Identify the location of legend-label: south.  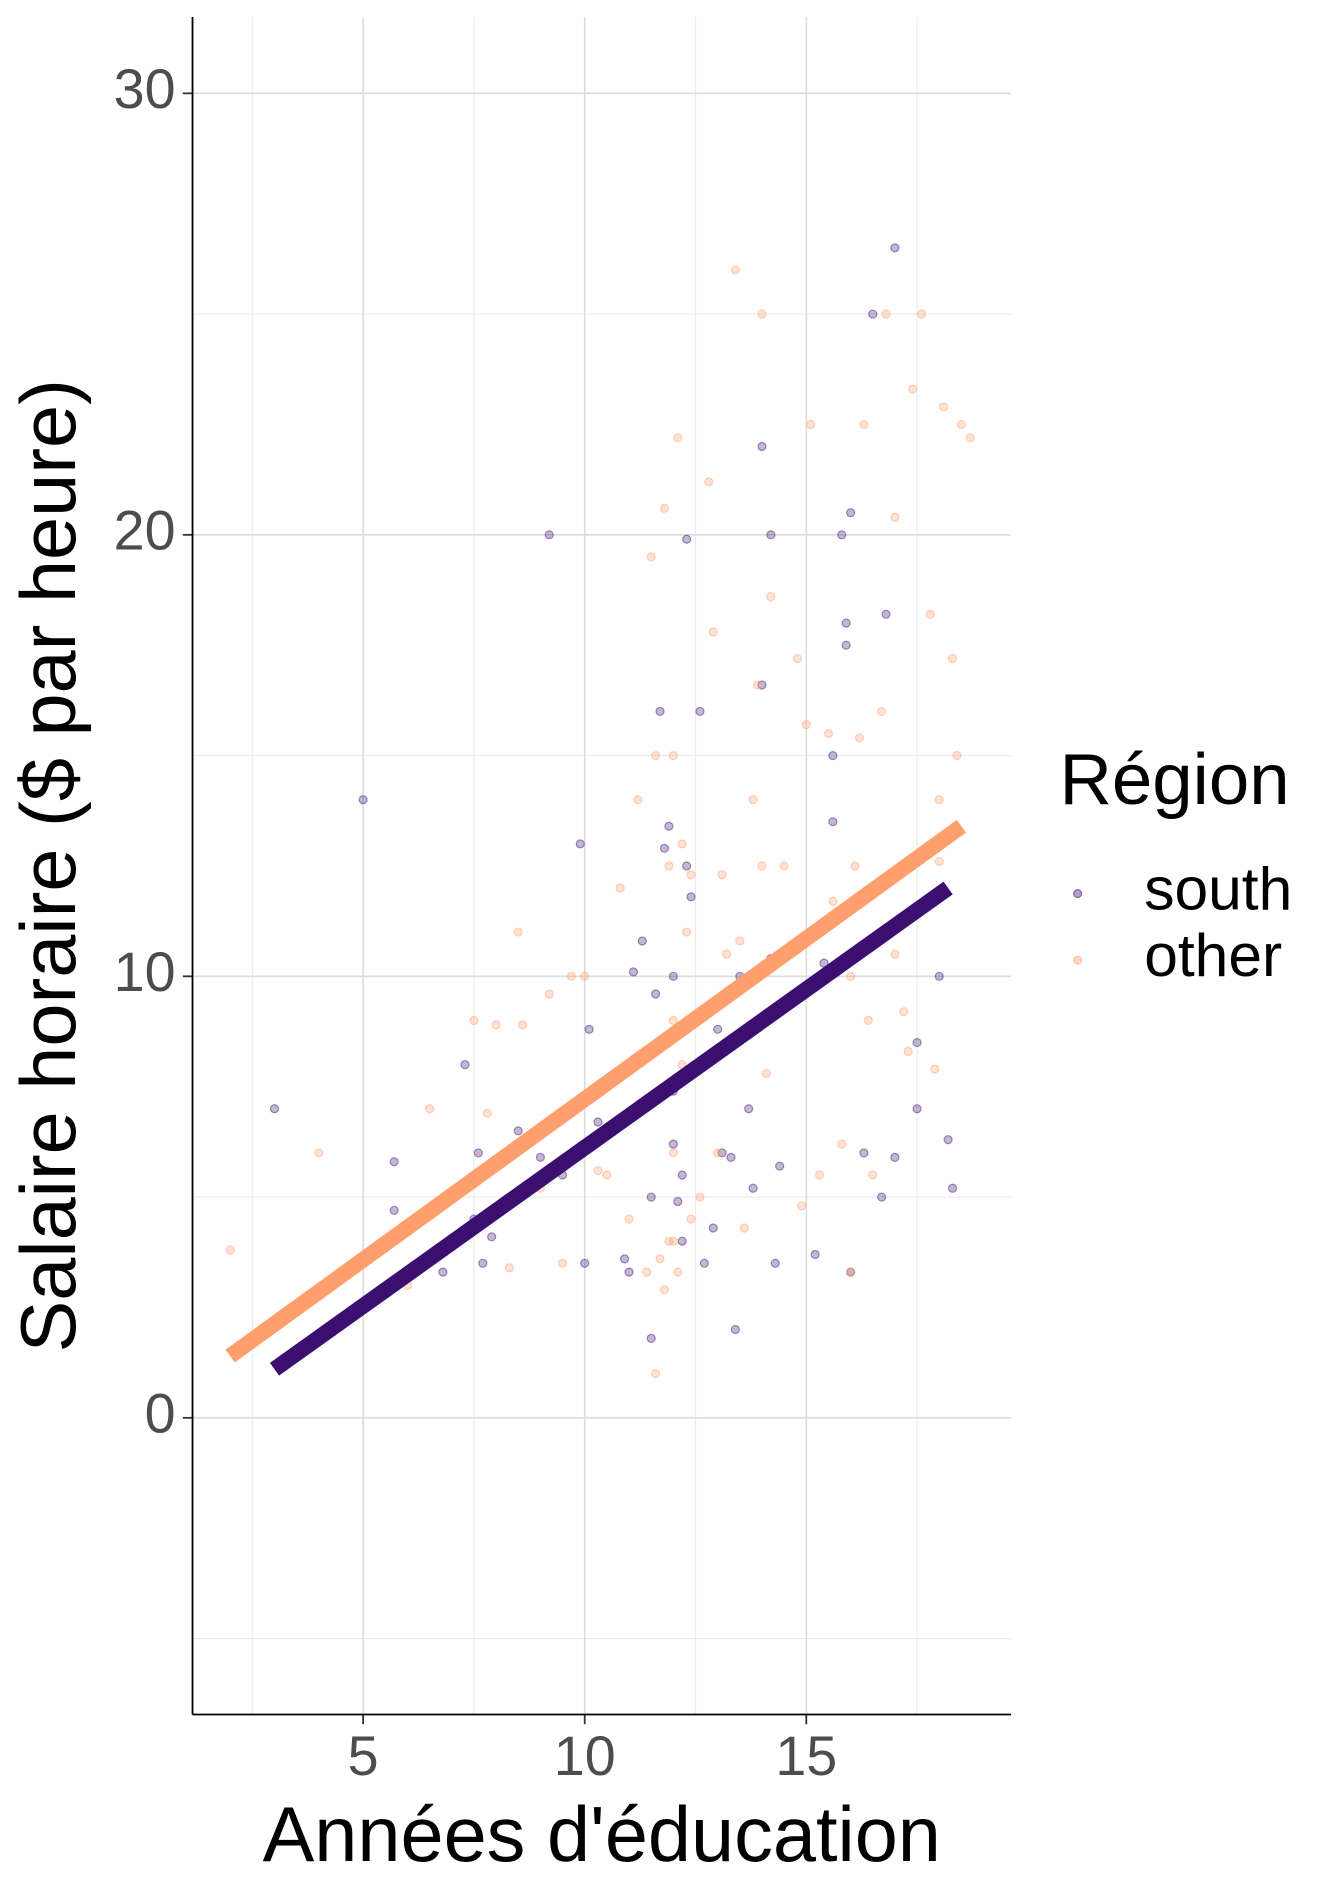
(1218, 889).